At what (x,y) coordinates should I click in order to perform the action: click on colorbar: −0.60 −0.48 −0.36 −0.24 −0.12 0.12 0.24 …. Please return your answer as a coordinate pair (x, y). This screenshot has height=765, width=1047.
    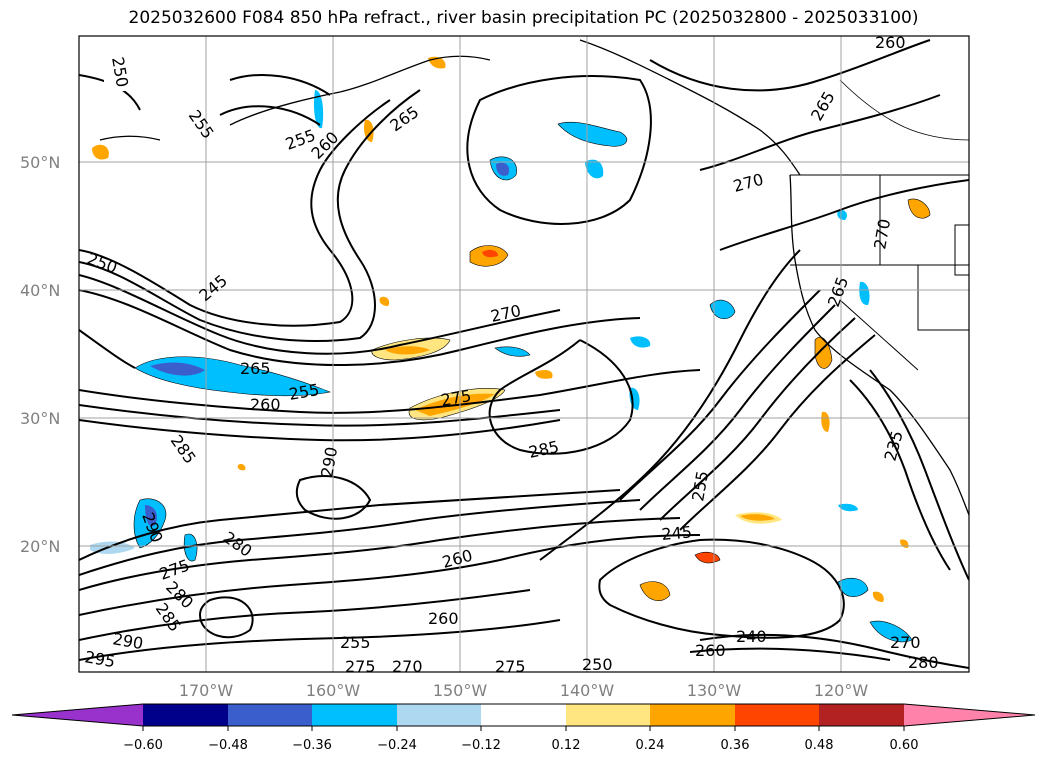
    Looking at the image, I should click on (523, 728).